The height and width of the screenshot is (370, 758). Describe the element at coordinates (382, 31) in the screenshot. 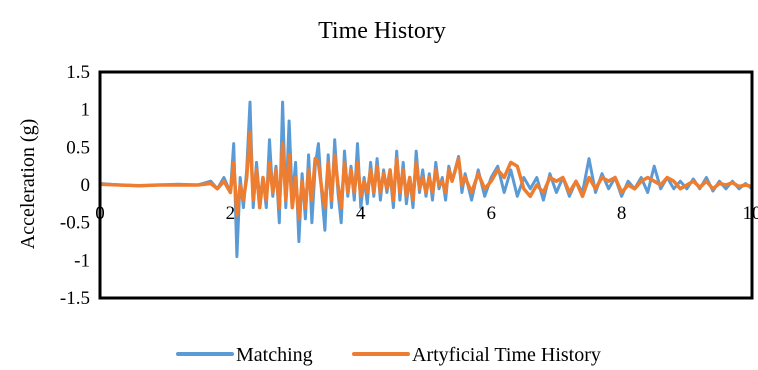

I see `chart-title: Time History` at that location.